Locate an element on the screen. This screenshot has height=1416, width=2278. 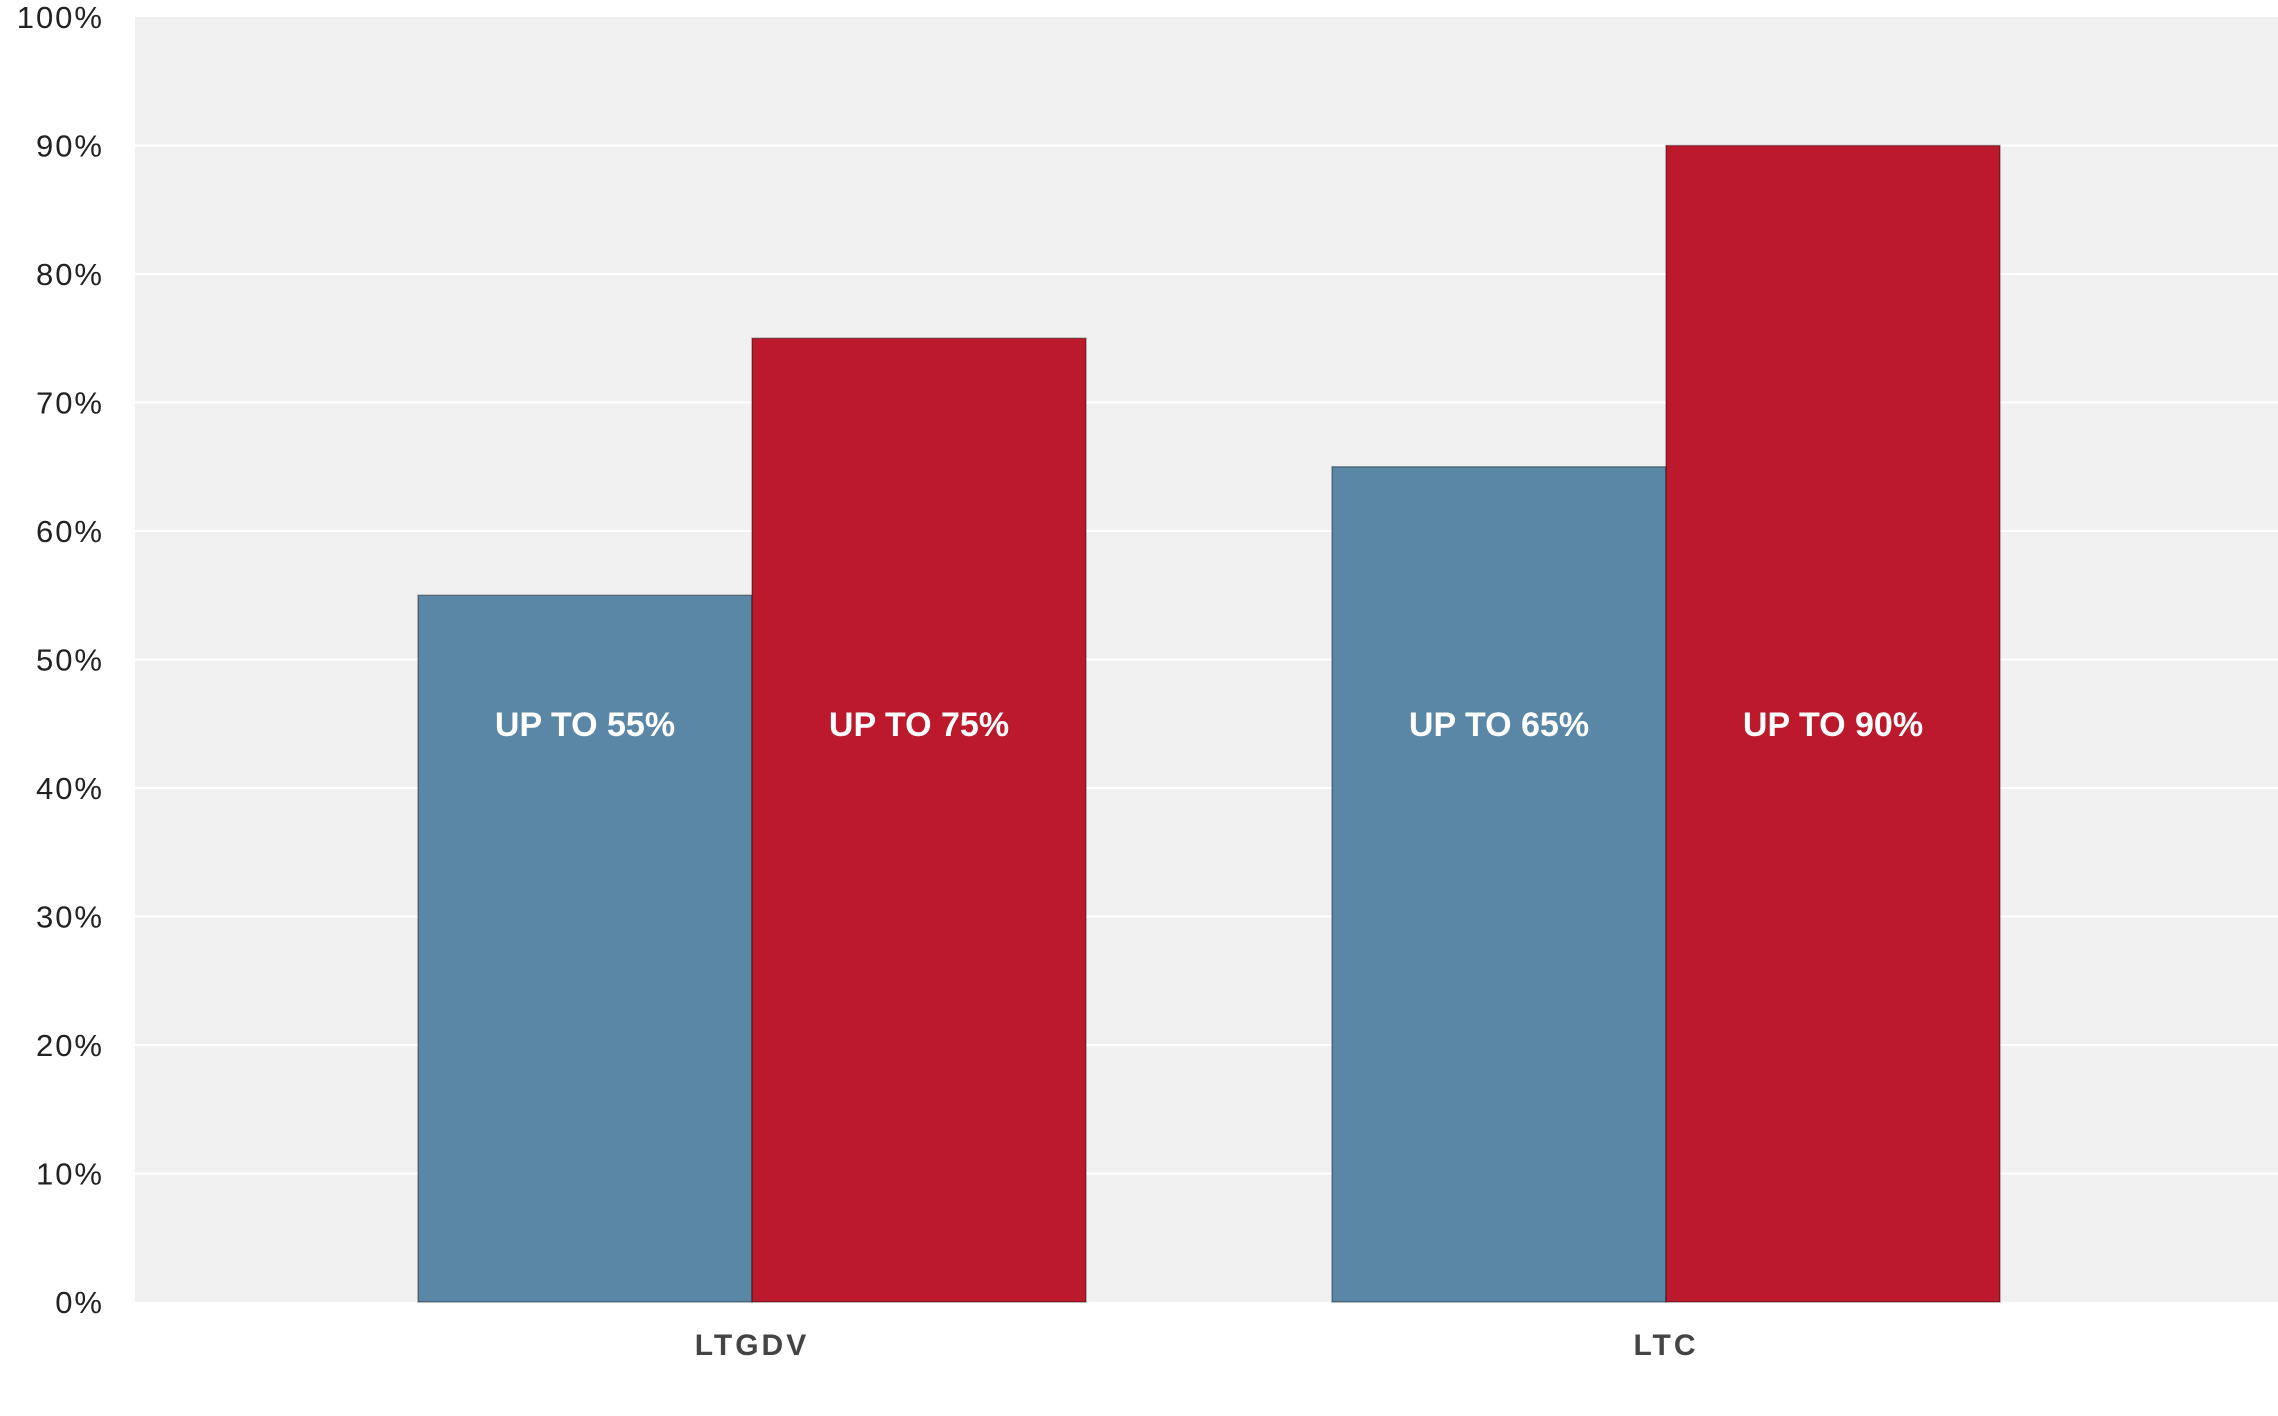
y-tick-label: 0% is located at coordinates (79, 1302).